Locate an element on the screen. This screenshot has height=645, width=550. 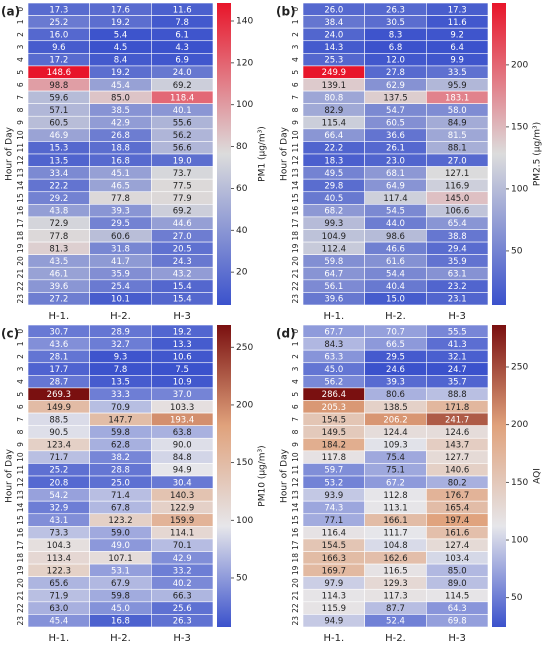
heatmap-cell is located at coordinates (182, 299).